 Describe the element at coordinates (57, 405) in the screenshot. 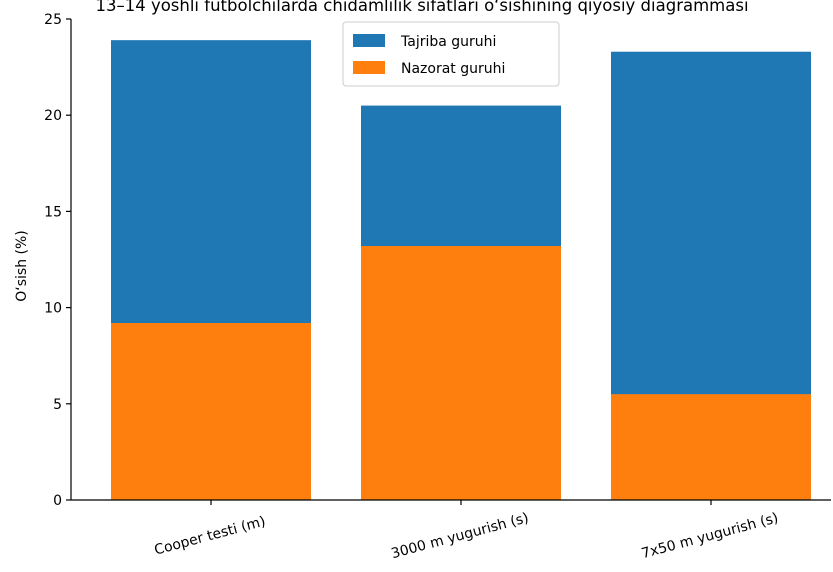

I see `y-tick-label-1: 5` at that location.